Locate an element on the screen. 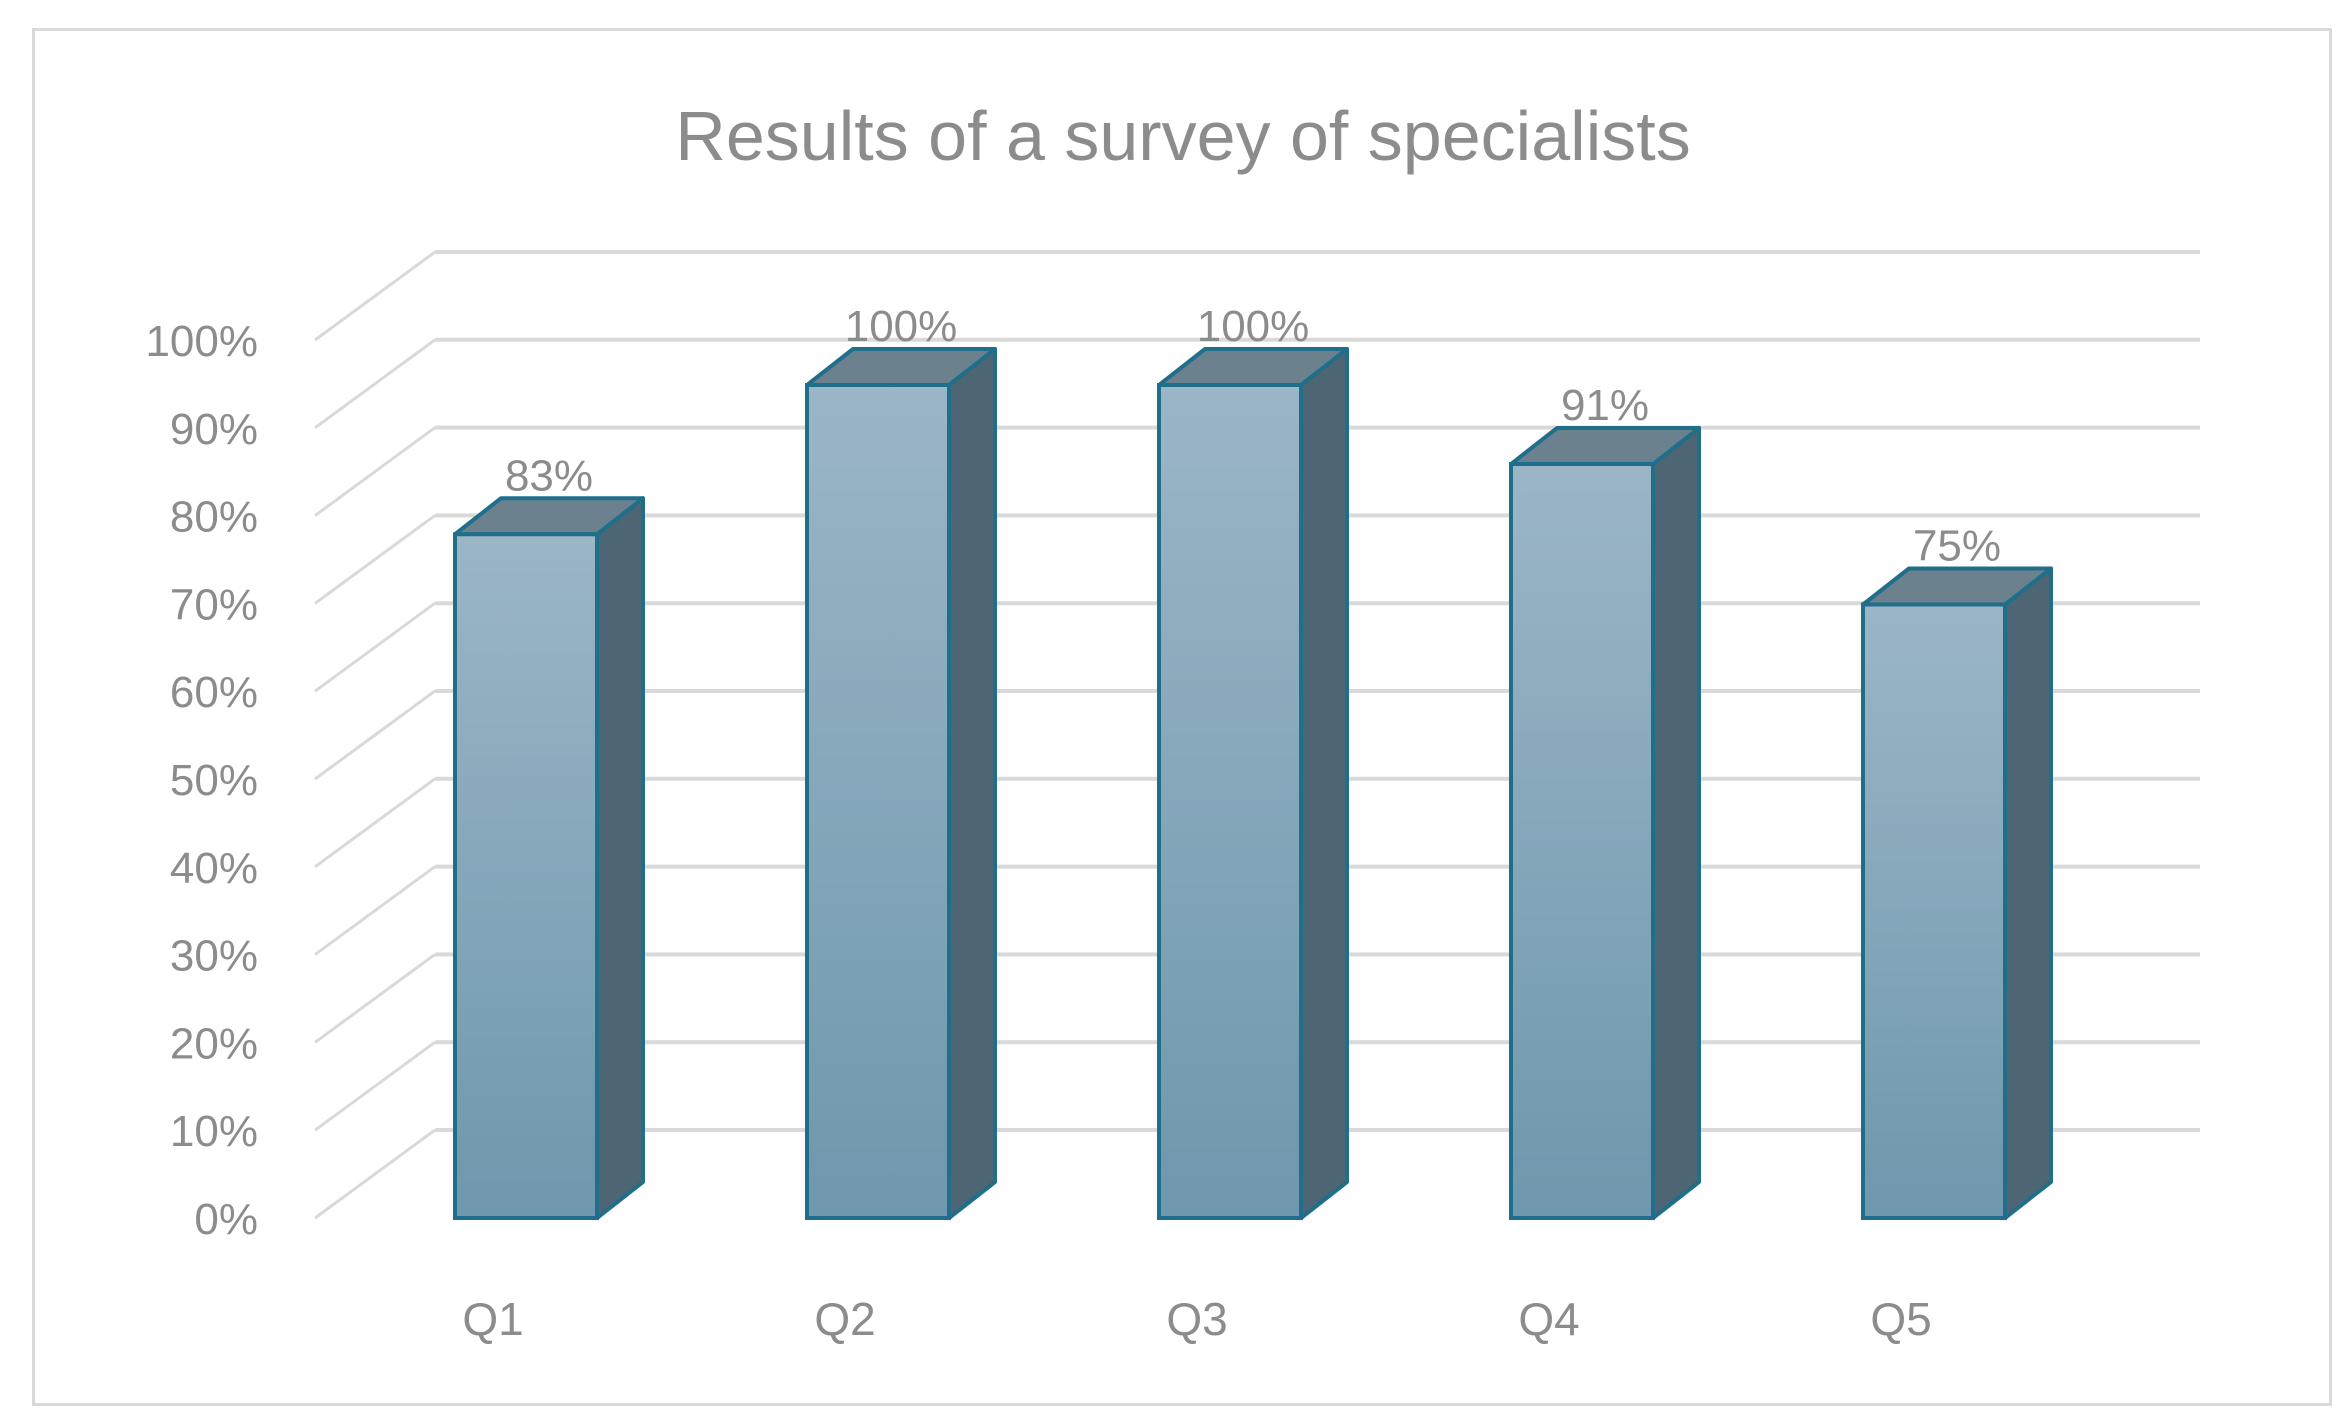 This screenshot has height=1422, width=2346. chart-title: Results of a survey of specialists is located at coordinates (1182, 136).